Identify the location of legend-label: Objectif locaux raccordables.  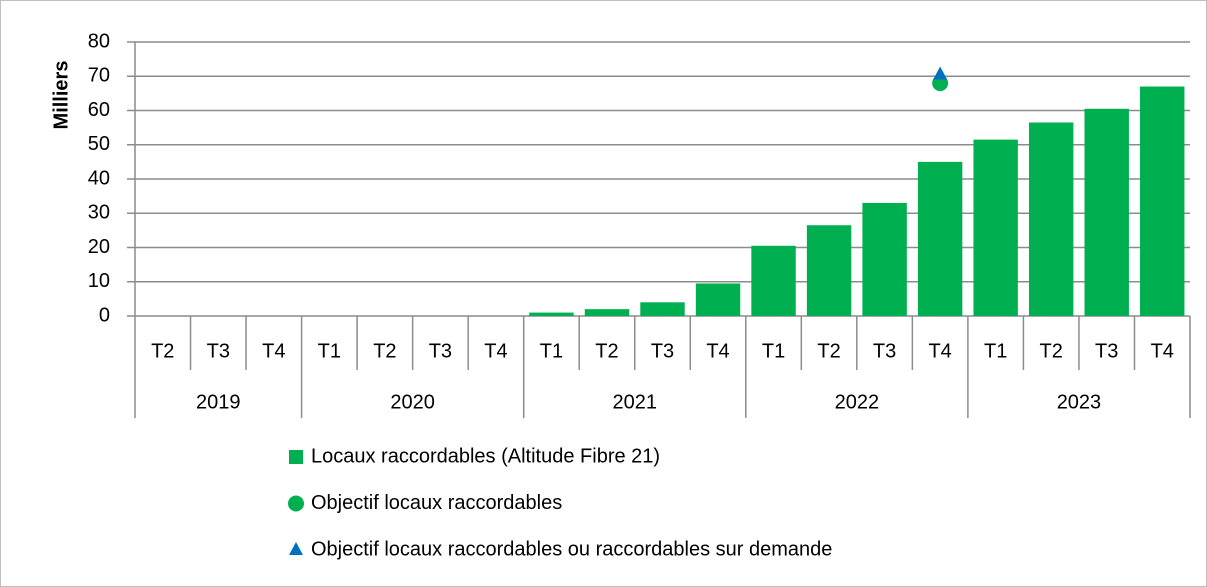
(436, 503).